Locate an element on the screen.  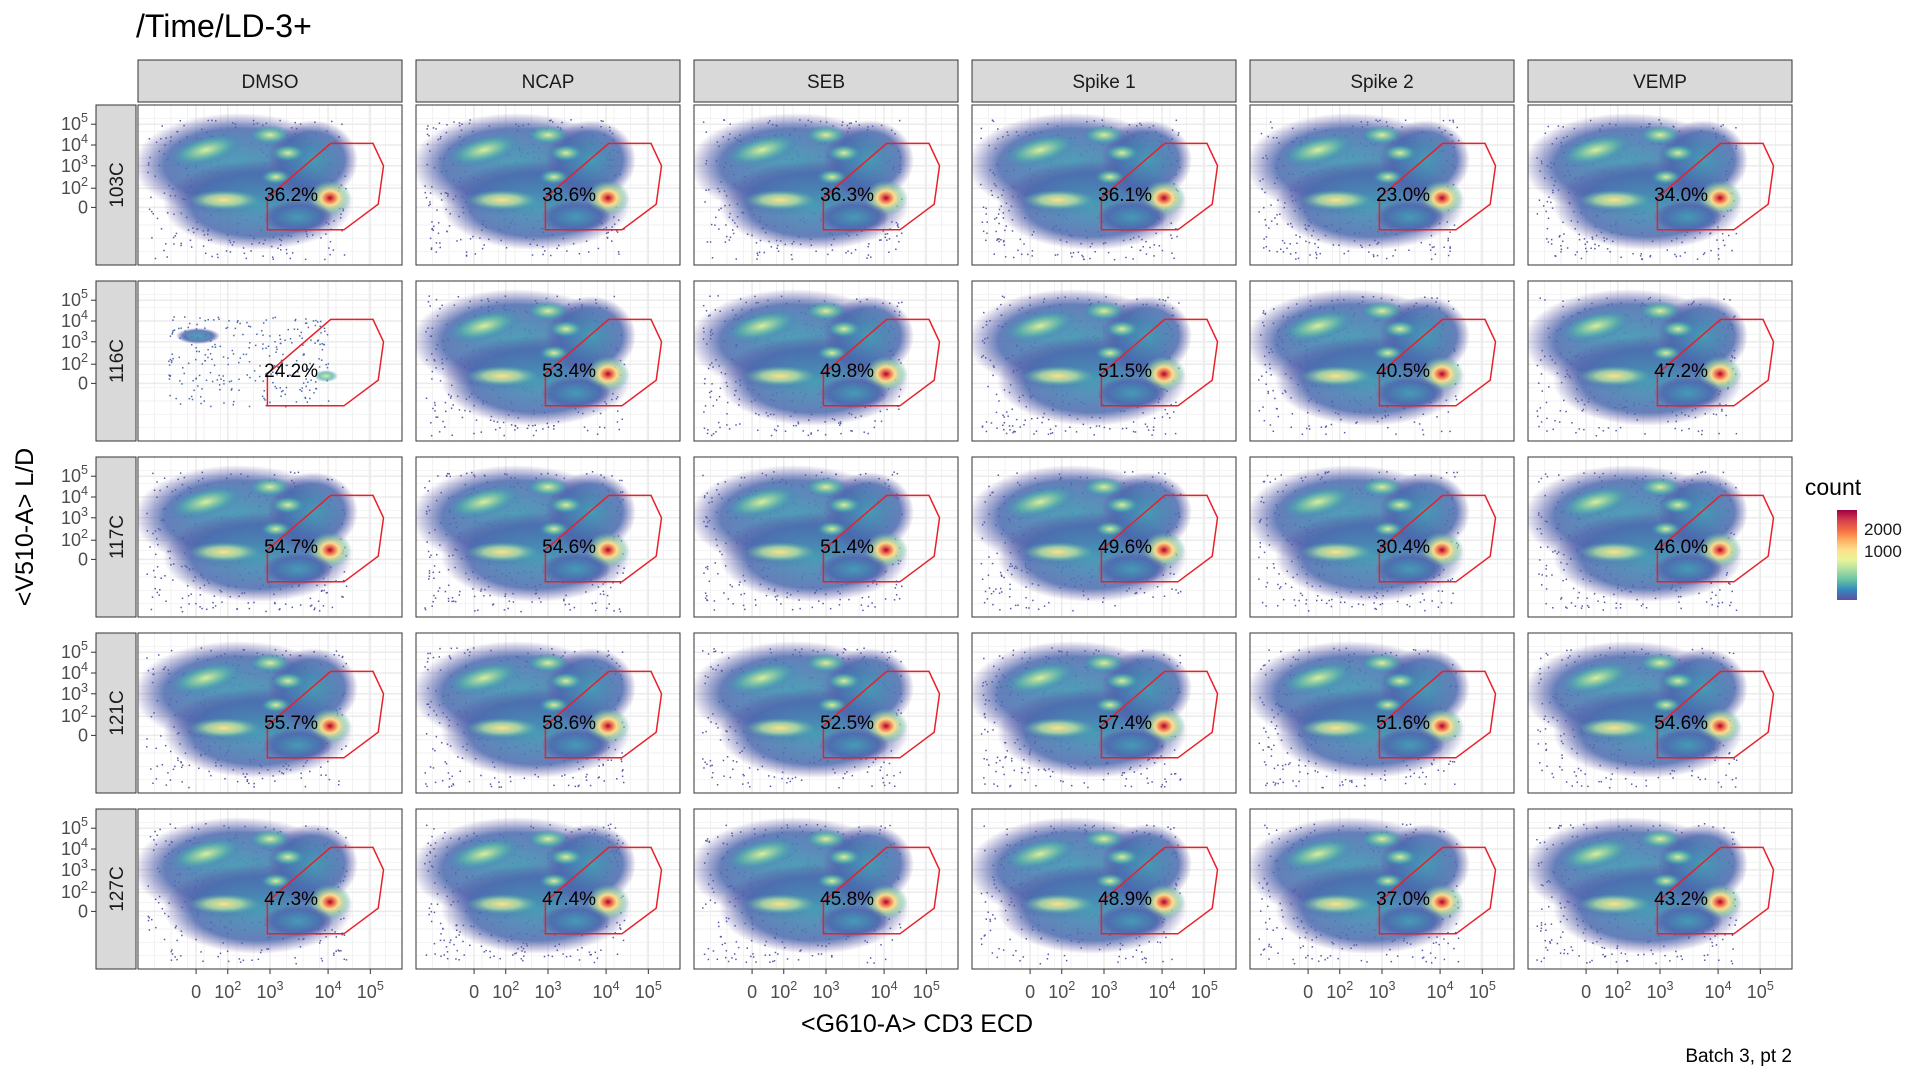
panel-116C-spike-2: 40.5% is located at coordinates (1382, 361).